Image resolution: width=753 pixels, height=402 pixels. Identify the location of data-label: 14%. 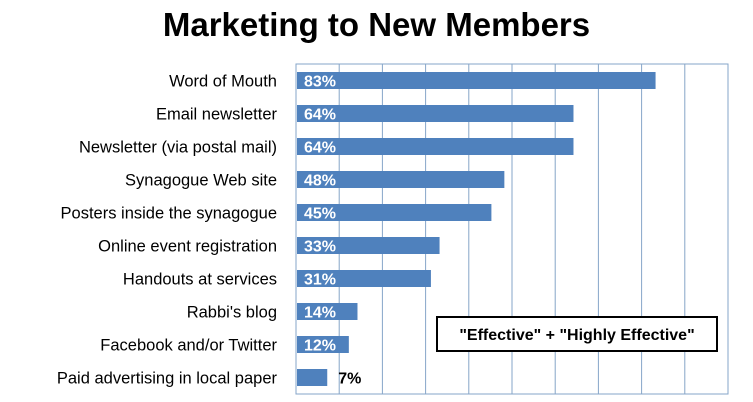
(320, 313).